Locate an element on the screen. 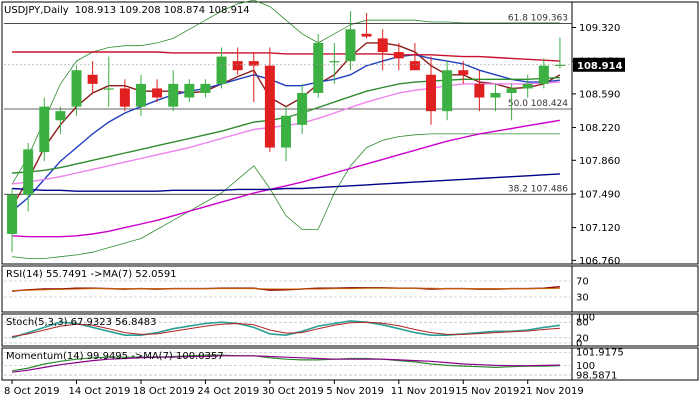 This screenshot has height=400, width=700. last-price-label: 108.914 is located at coordinates (600, 66).